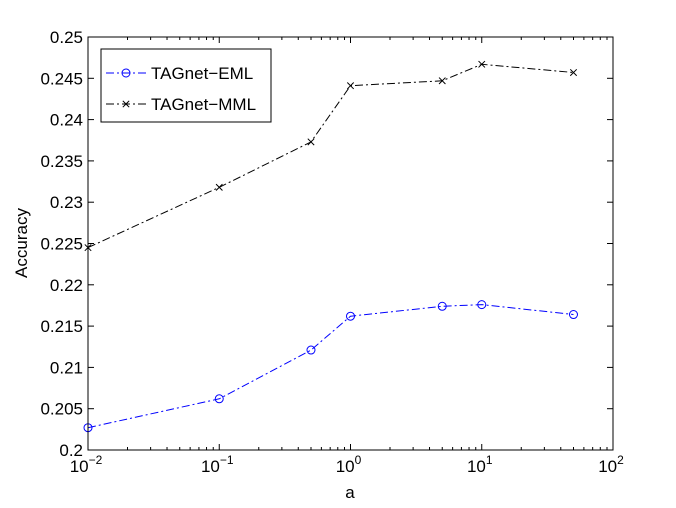  I want to click on y-tick-label: 0.25, so click(66, 37).